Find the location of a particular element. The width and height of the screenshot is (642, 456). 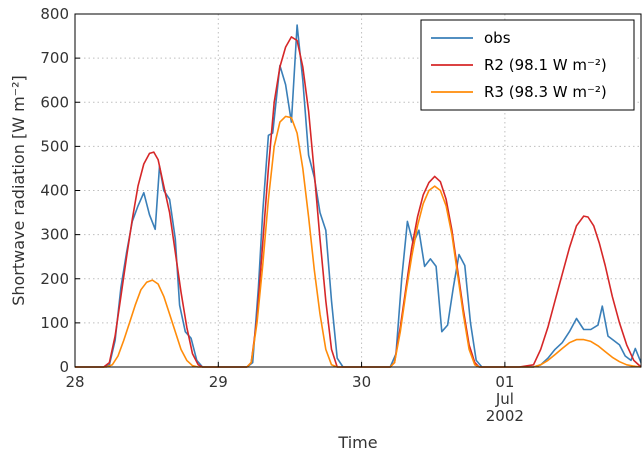

y-tick-label: 600 is located at coordinates (54, 102).